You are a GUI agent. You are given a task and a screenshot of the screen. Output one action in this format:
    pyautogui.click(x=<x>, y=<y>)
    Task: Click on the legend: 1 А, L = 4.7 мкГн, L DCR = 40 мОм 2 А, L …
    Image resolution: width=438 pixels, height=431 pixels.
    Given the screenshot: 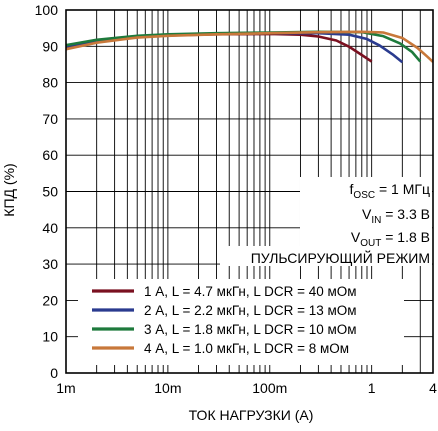 What is the action you would take?
    pyautogui.click(x=241, y=322)
    